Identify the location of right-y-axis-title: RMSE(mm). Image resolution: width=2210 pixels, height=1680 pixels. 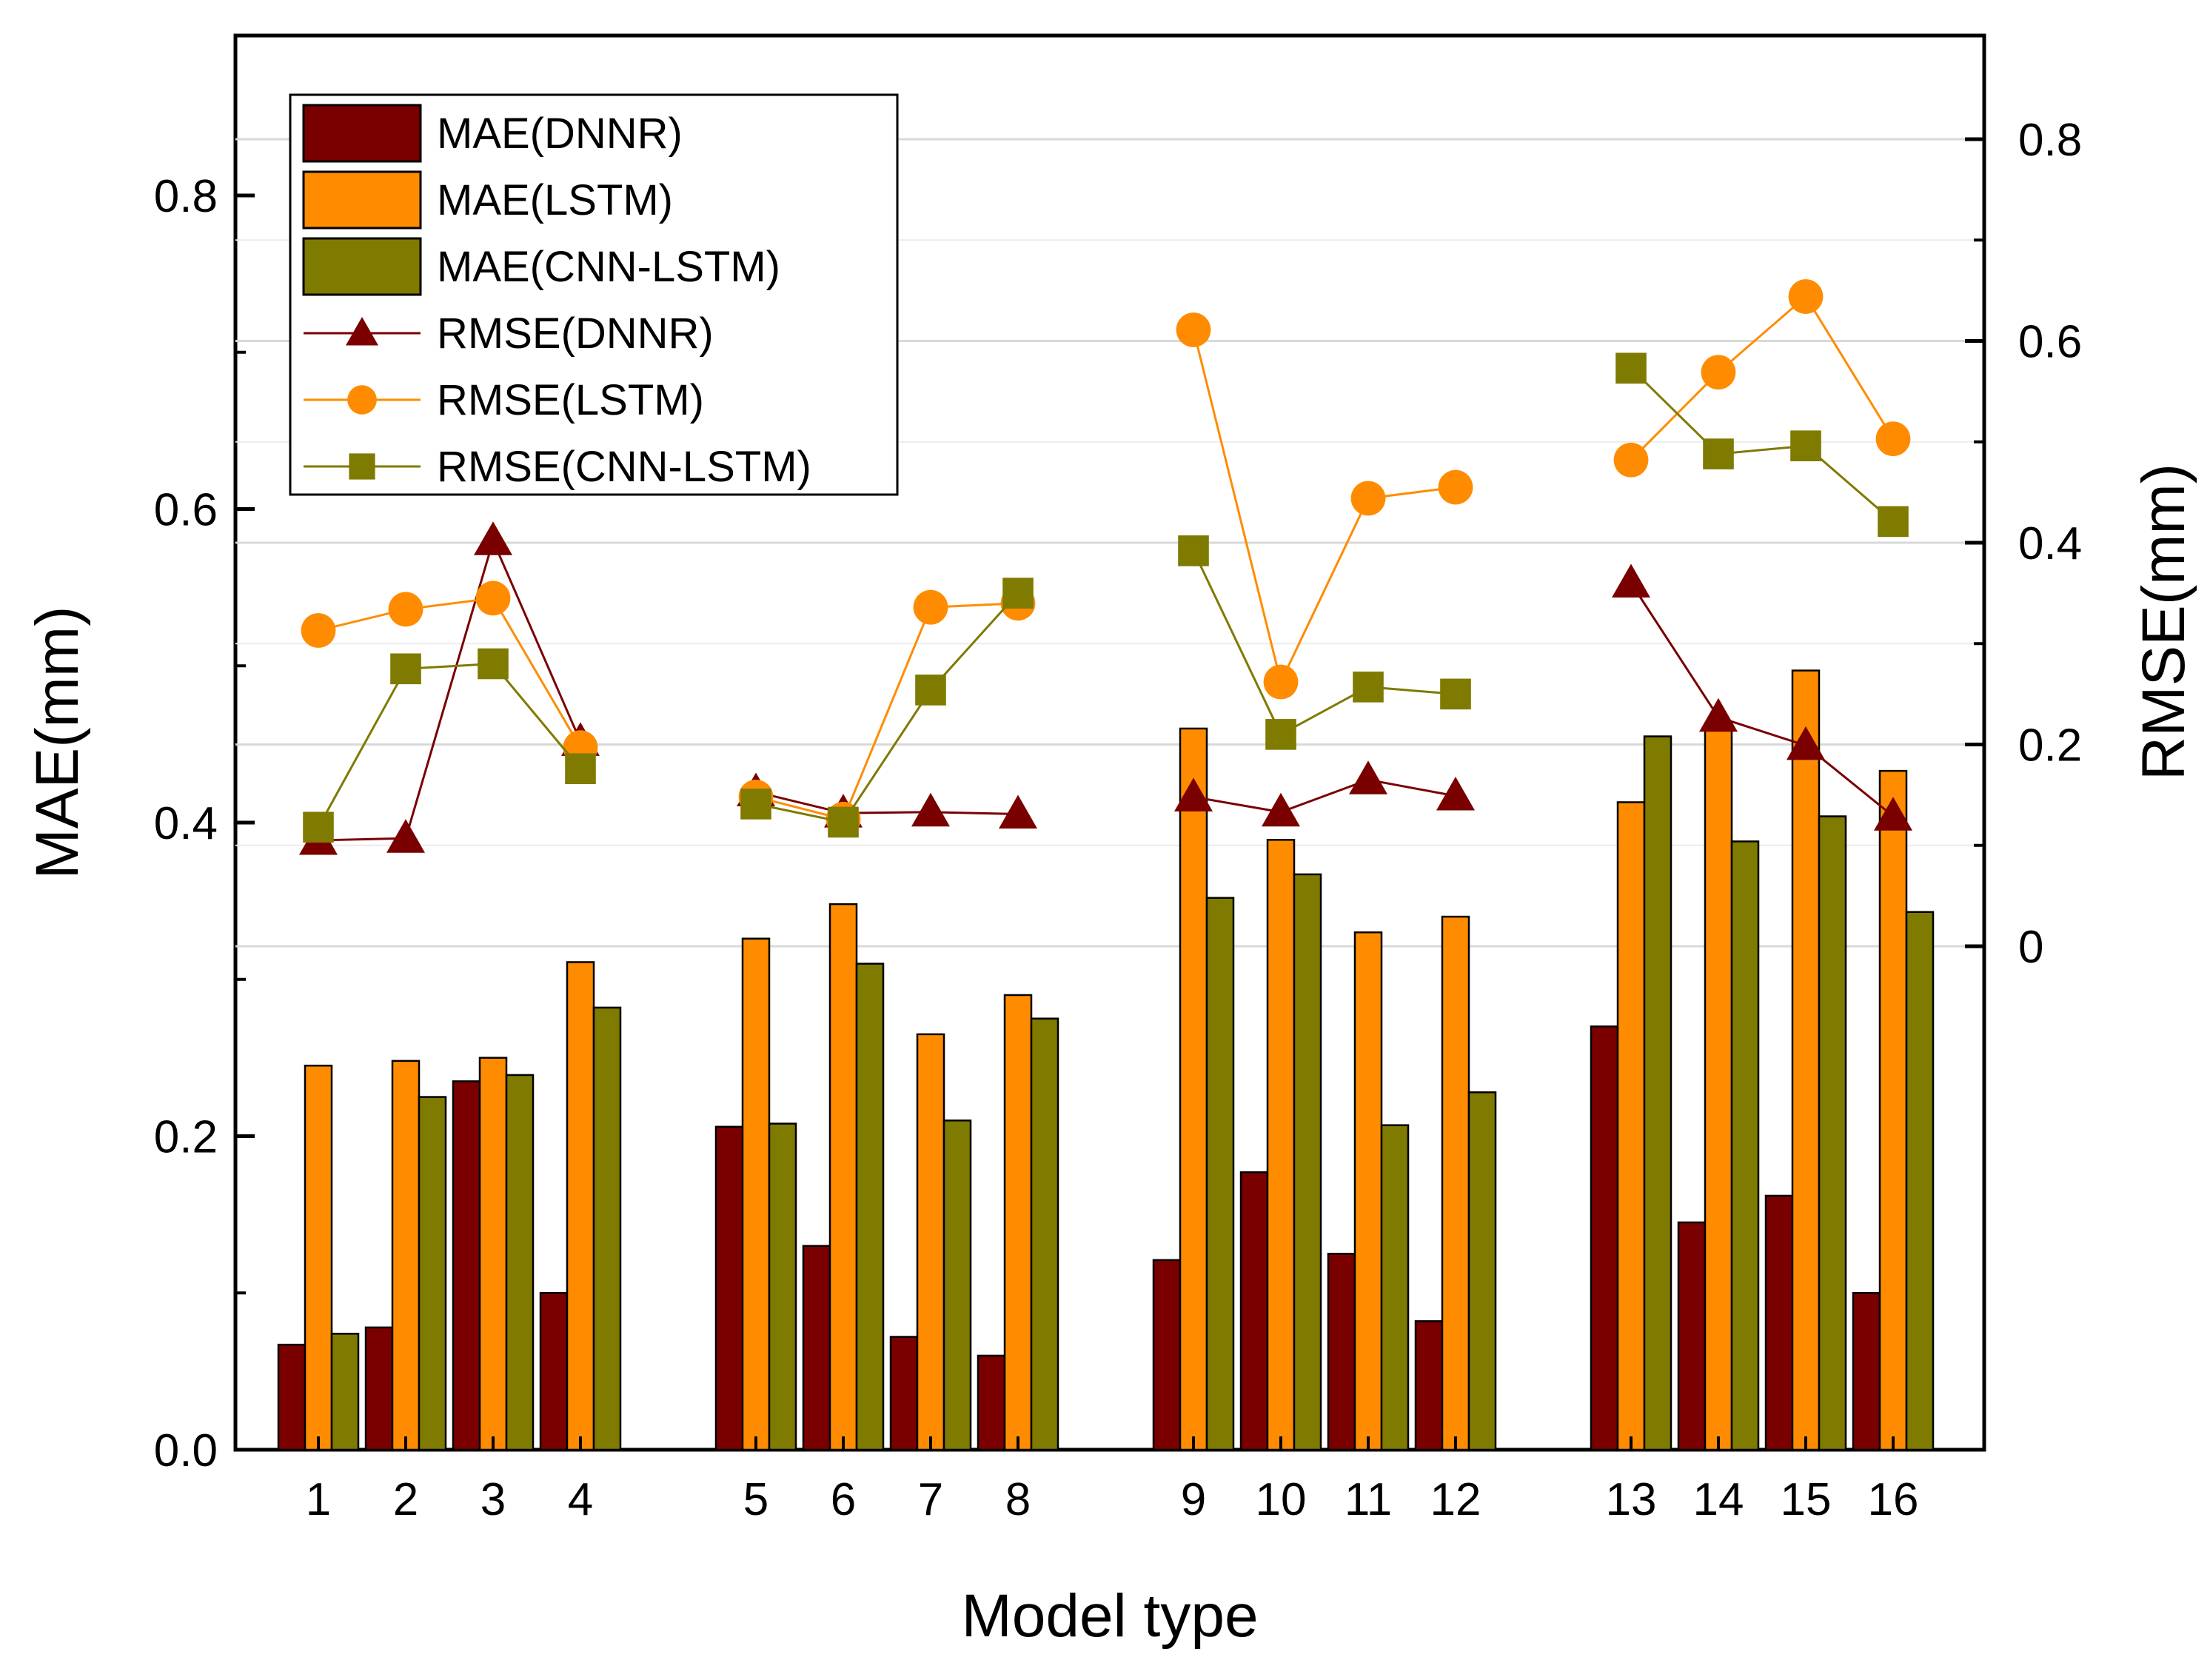
(2164, 621).